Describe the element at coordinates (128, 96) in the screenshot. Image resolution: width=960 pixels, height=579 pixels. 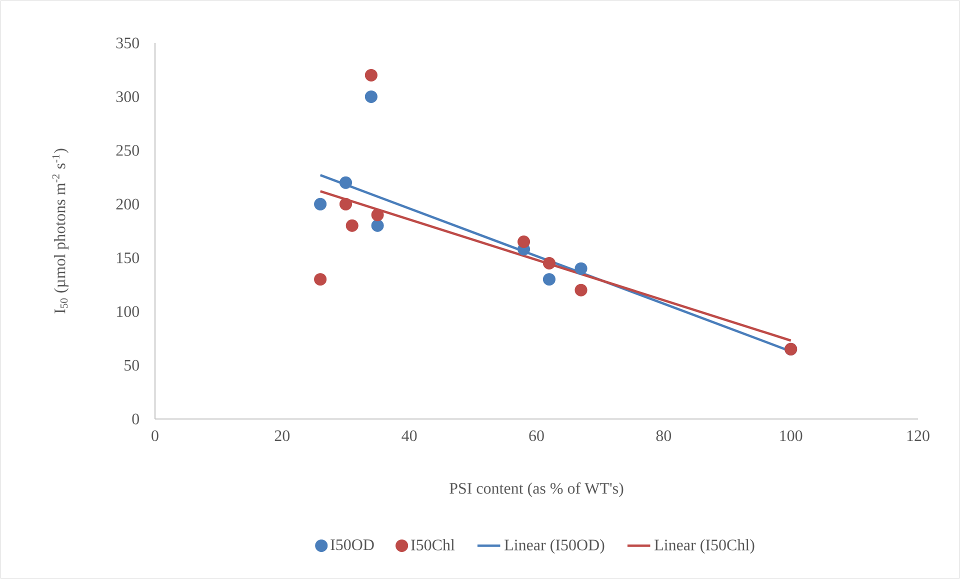
I see `y-tick-label: 300` at that location.